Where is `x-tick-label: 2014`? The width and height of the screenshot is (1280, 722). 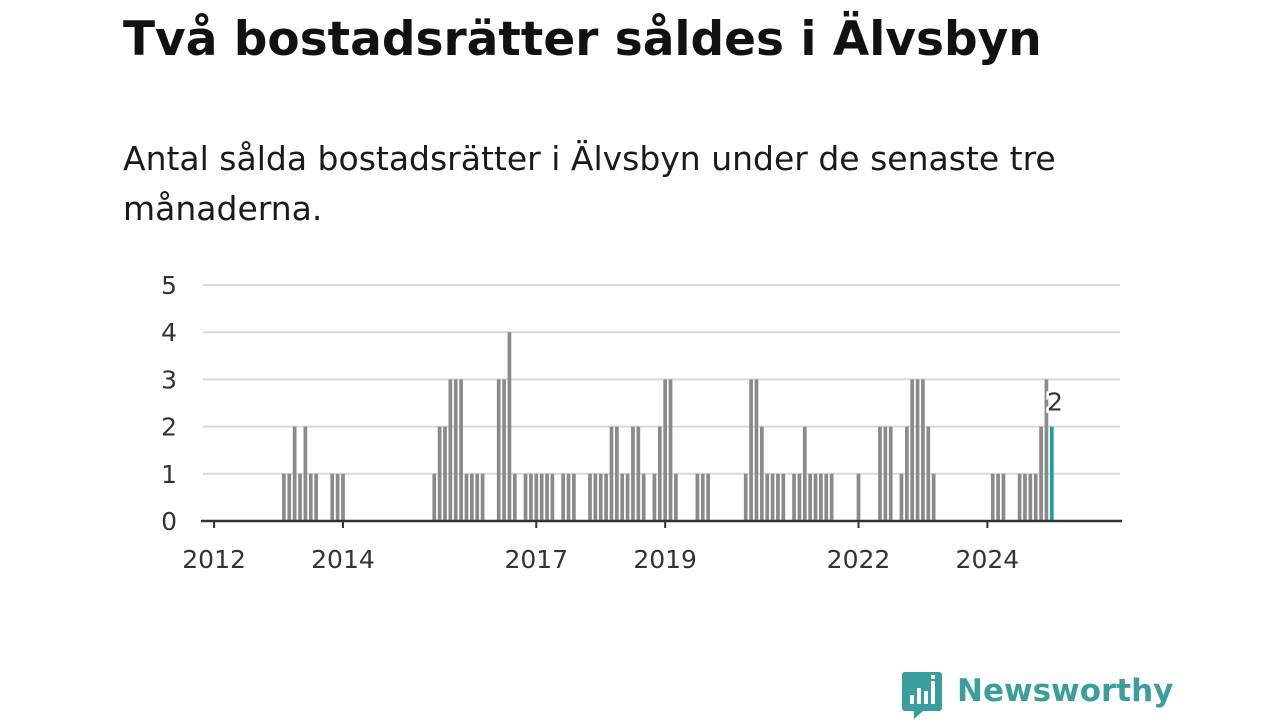 x-tick-label: 2014 is located at coordinates (343, 559).